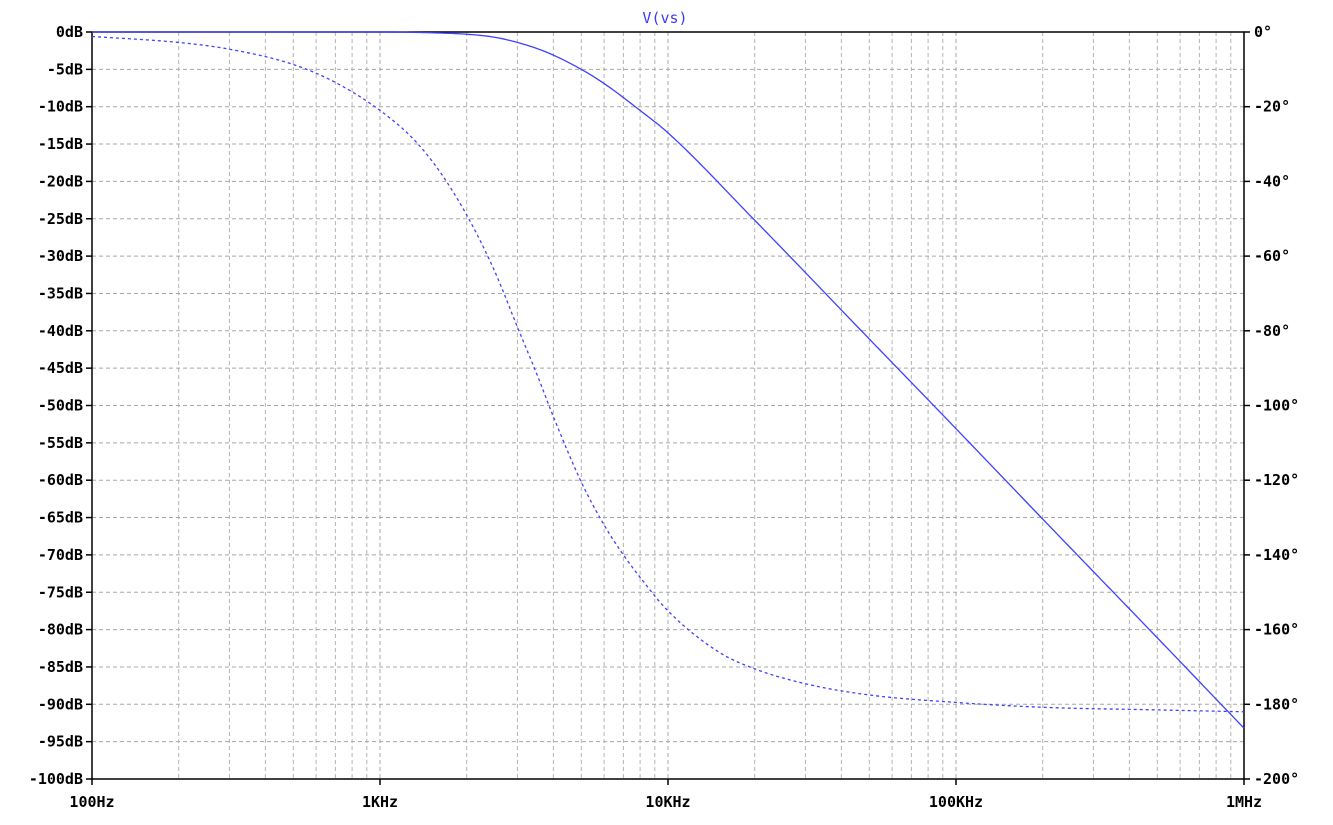 The height and width of the screenshot is (825, 1333). What do you see at coordinates (1276, 779) in the screenshot?
I see `y-right-tick-label: -200°` at bounding box center [1276, 779].